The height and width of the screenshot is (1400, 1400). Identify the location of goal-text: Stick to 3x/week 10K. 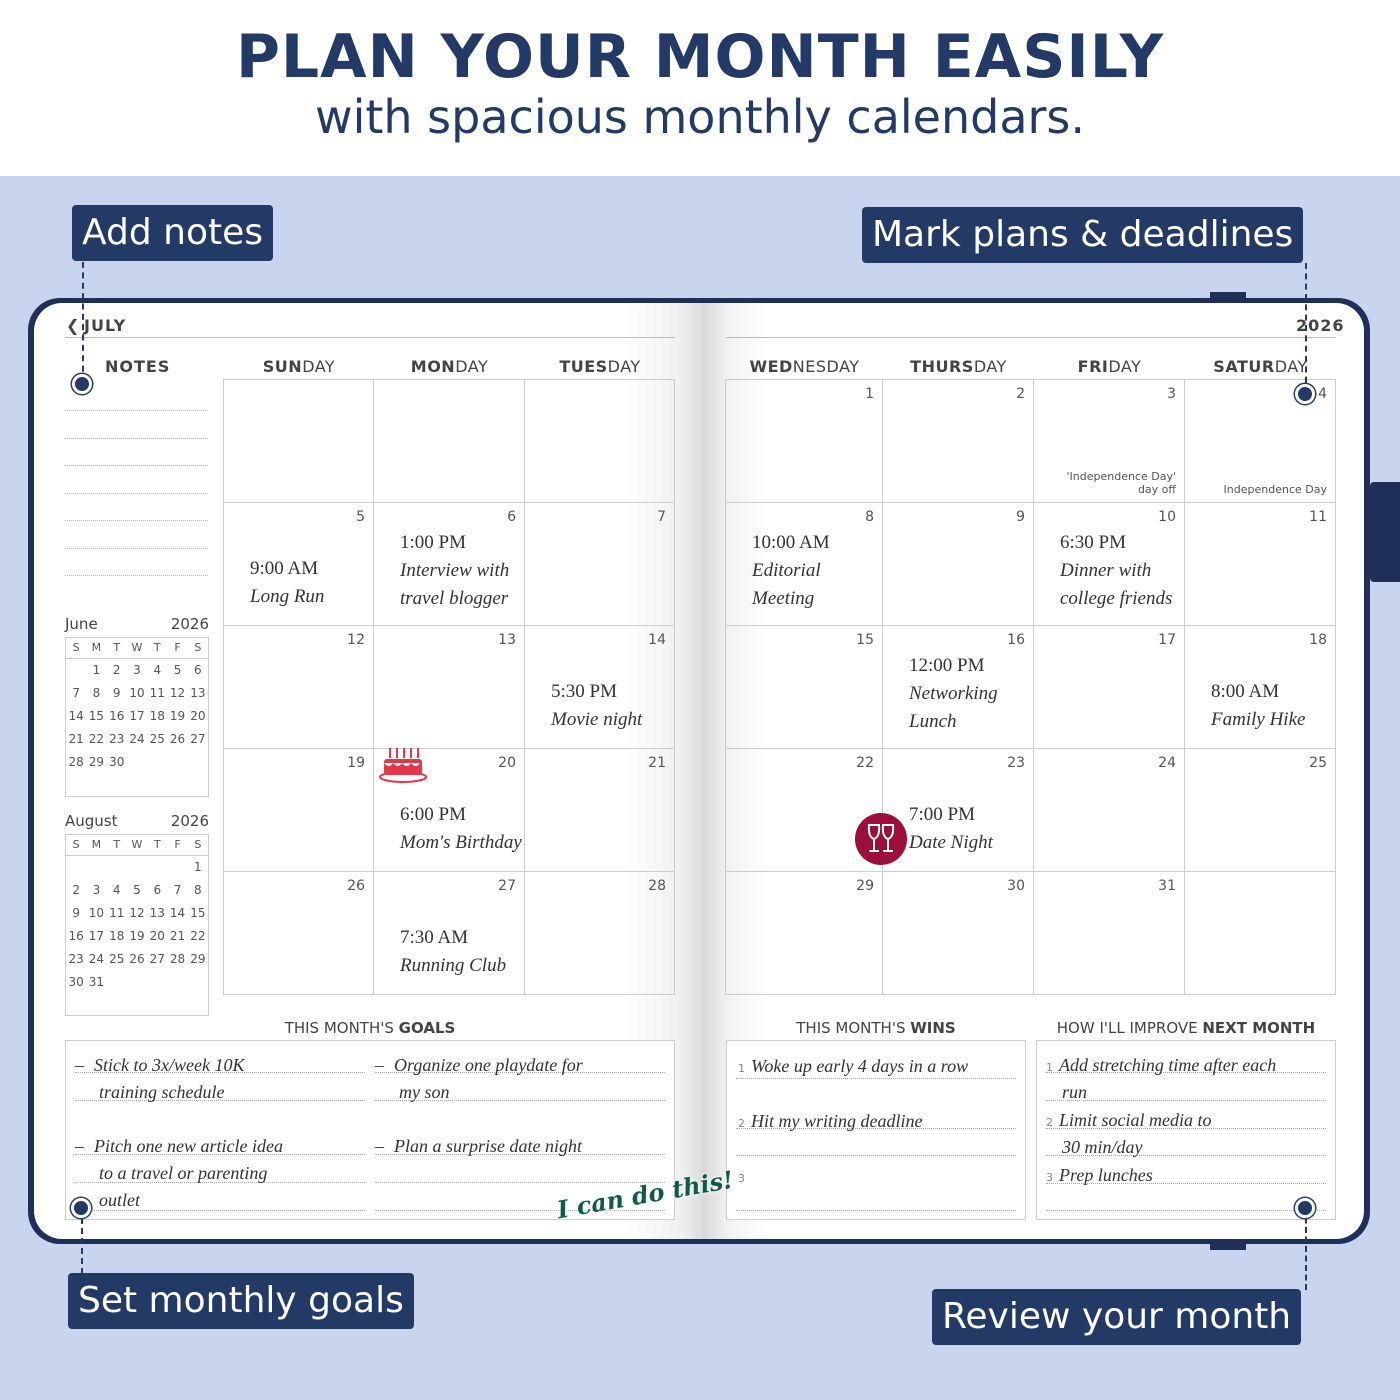
(169, 1065).